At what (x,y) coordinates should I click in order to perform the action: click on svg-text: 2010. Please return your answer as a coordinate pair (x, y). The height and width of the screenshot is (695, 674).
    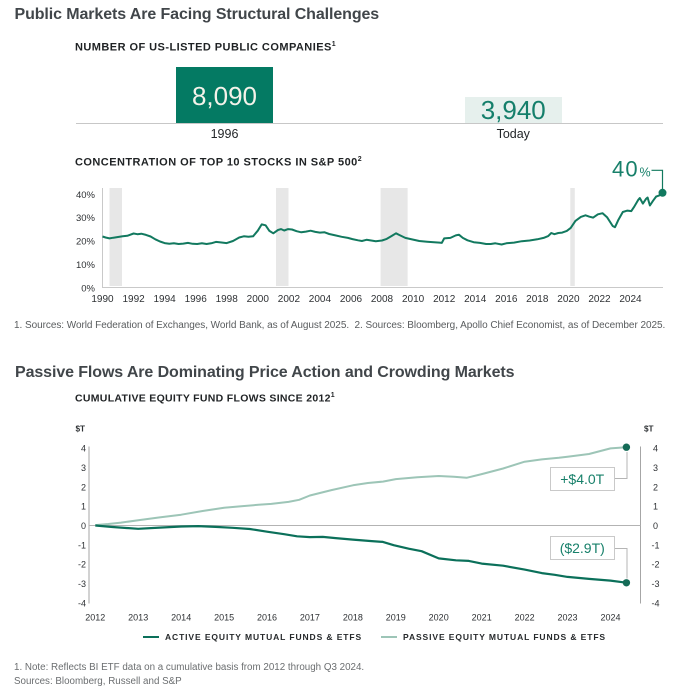
    Looking at the image, I should click on (413, 299).